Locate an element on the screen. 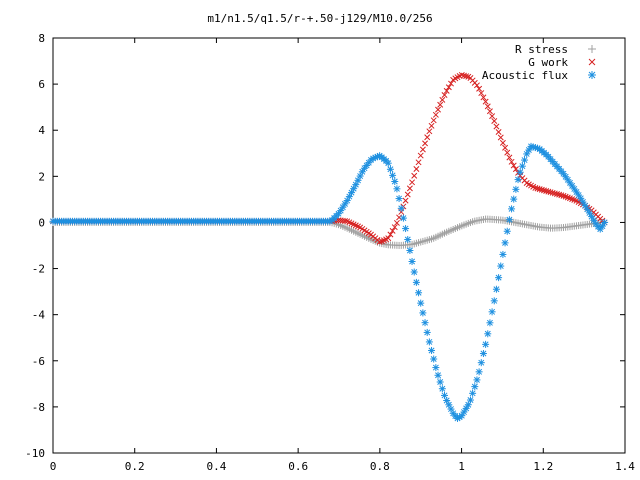 This screenshot has height=480, width=640. x-tick-label: 0.8 is located at coordinates (380, 466).